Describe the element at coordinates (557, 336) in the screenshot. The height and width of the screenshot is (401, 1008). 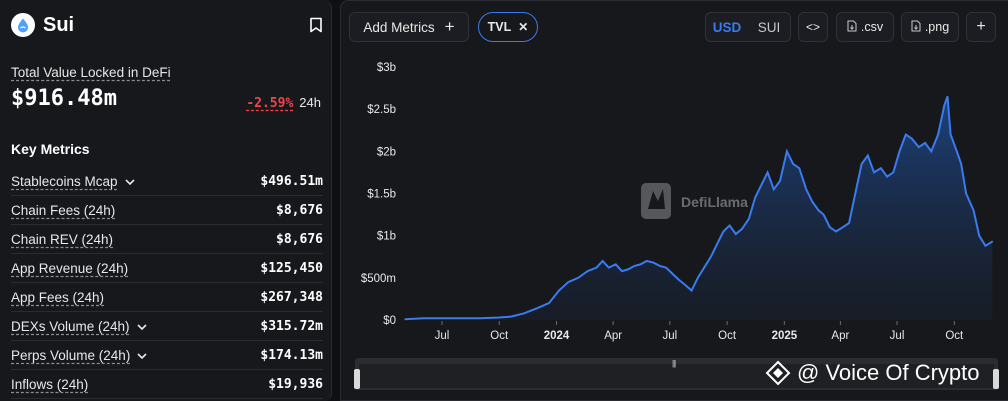
I see `x-tick-label: 2024` at that location.